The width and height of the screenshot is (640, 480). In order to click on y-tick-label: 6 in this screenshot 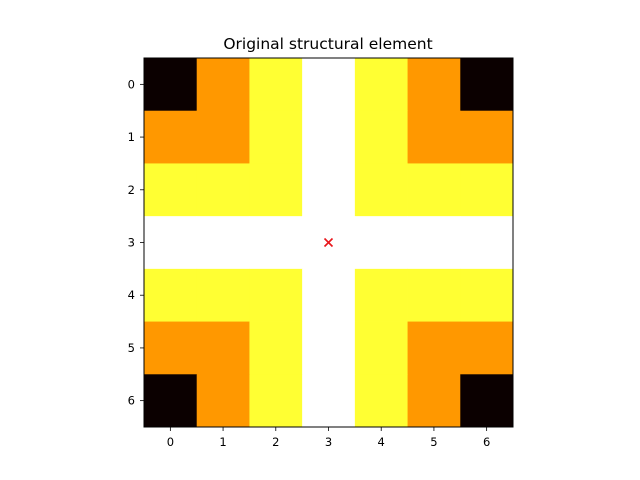, I will do `click(131, 401)`.